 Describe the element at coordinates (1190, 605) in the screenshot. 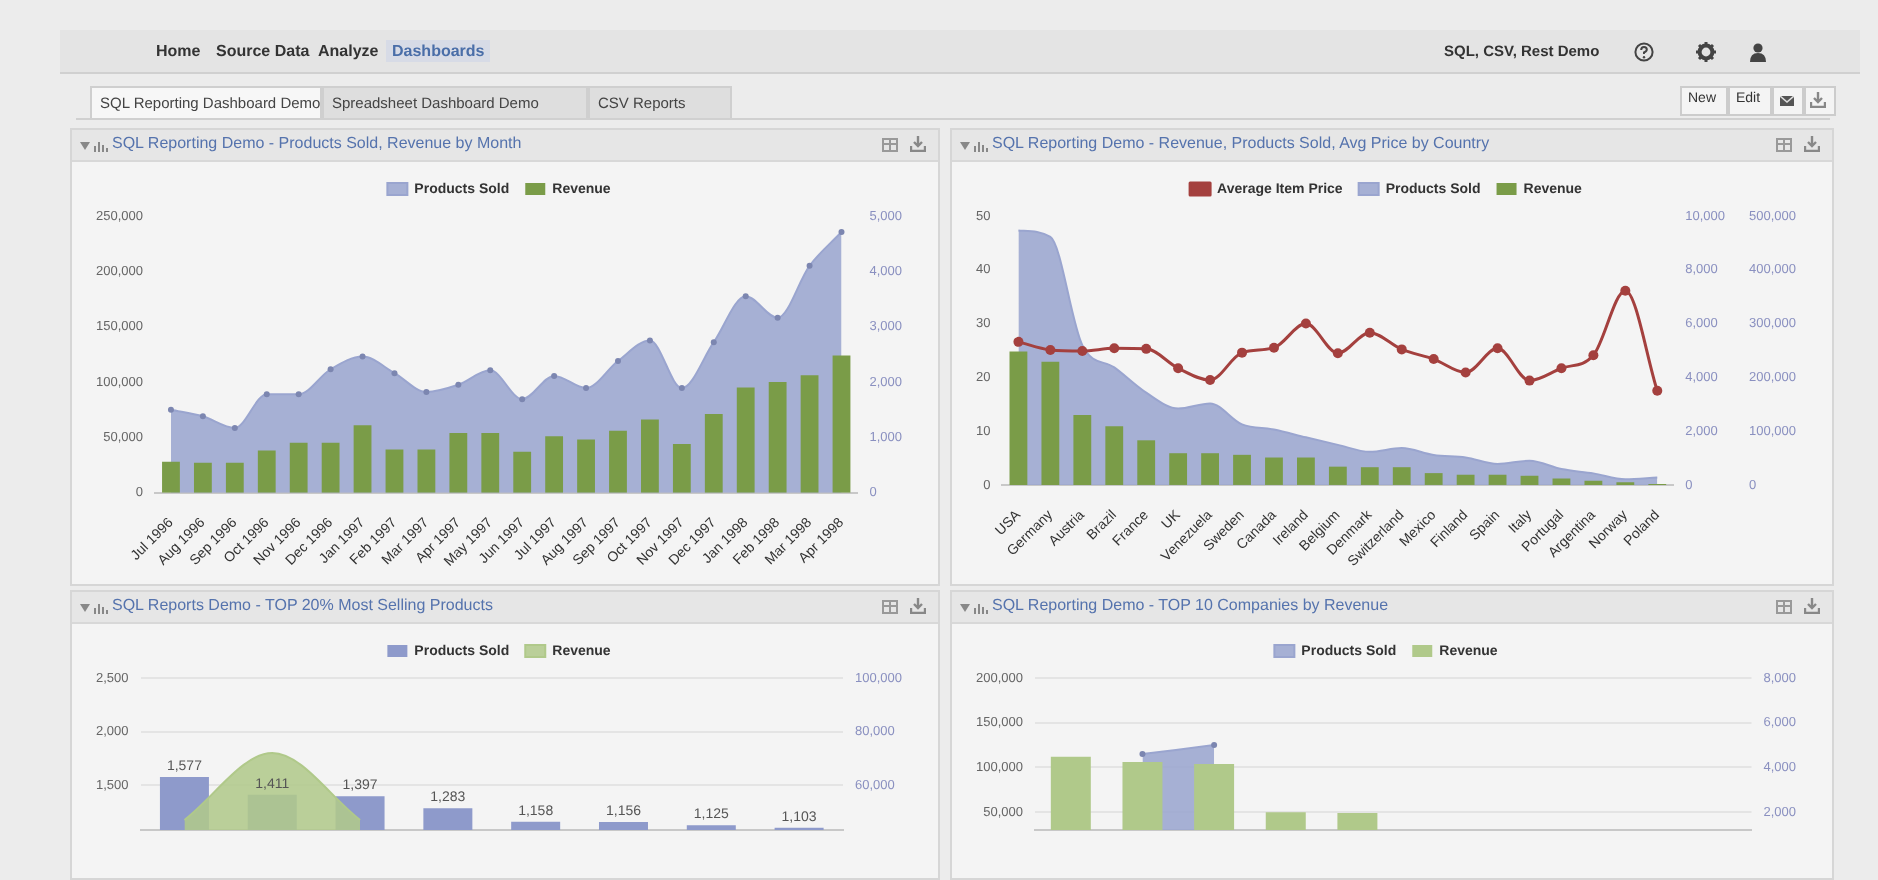

I see `chart-title: SQL Reporting Demo - TOP 10 Companies by Revenue` at that location.